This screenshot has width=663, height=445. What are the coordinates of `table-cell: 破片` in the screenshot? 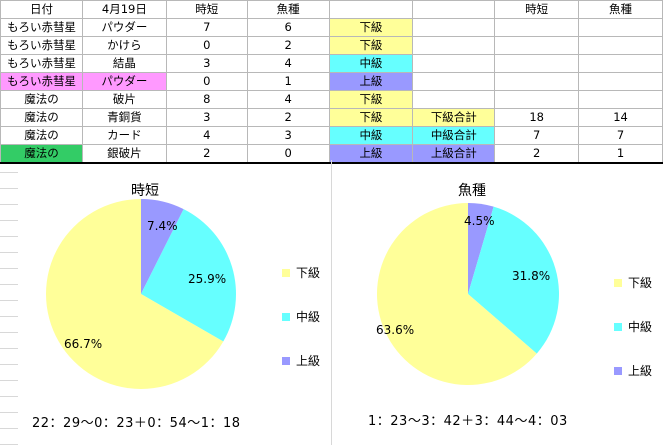 It's located at (124, 99).